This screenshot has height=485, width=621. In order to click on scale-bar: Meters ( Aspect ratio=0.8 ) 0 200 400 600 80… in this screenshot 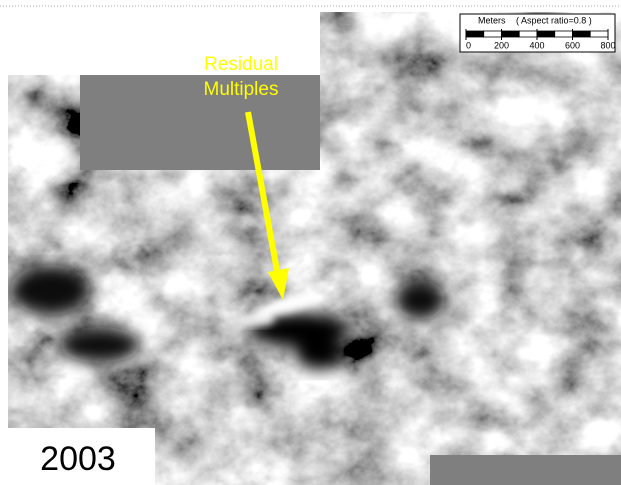, I will do `click(537, 33)`.